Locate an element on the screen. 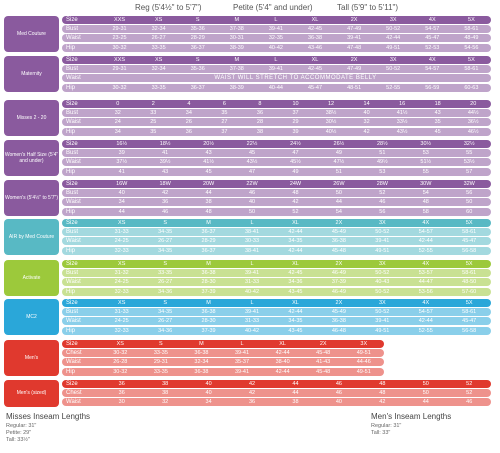 The height and width of the screenshot is (453, 500). cell: 37-39 is located at coordinates (208, 291).